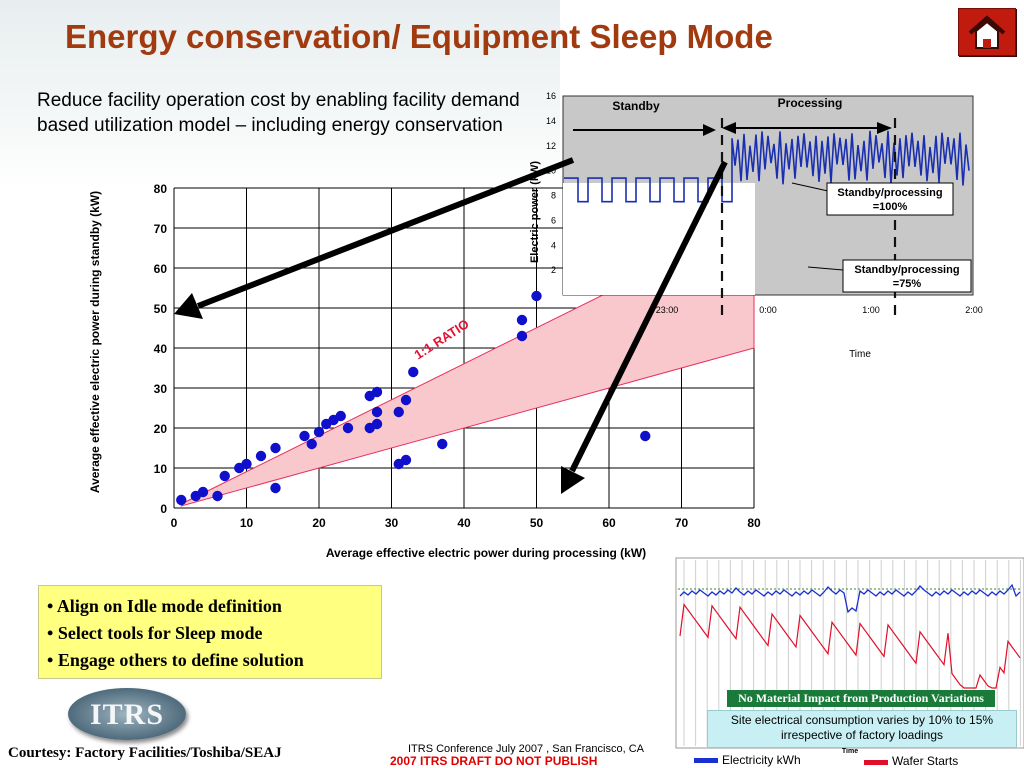 The width and height of the screenshot is (1024, 768). I want to click on arrow-head-down-icon, so click(573, 480).